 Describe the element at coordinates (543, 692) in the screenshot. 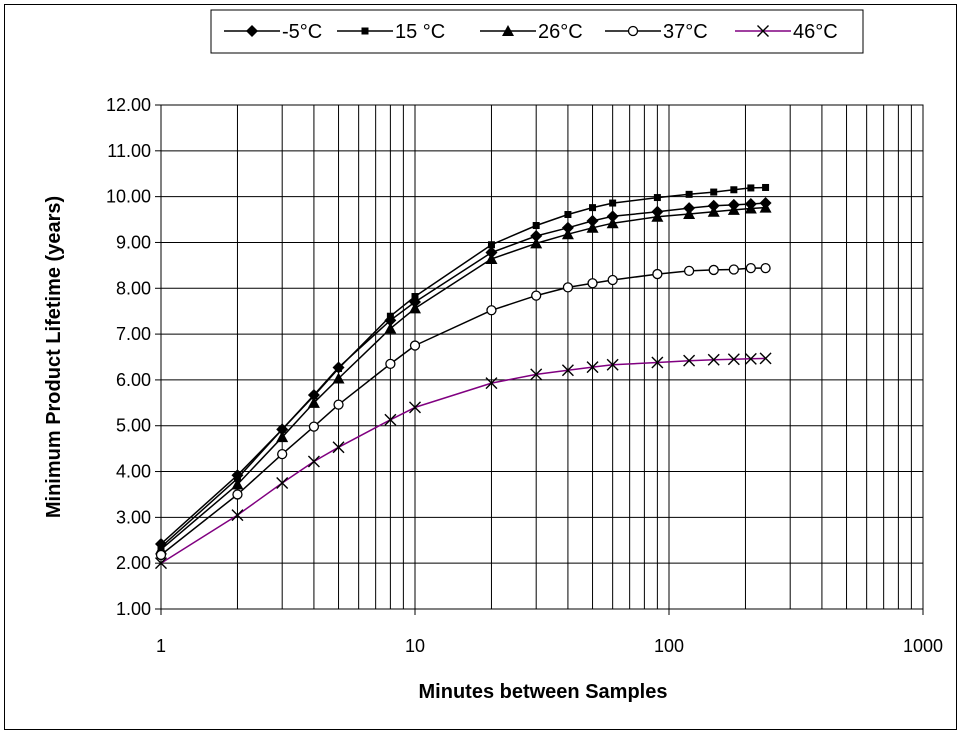

I see `x-axis-label: Minutes between Samples` at that location.